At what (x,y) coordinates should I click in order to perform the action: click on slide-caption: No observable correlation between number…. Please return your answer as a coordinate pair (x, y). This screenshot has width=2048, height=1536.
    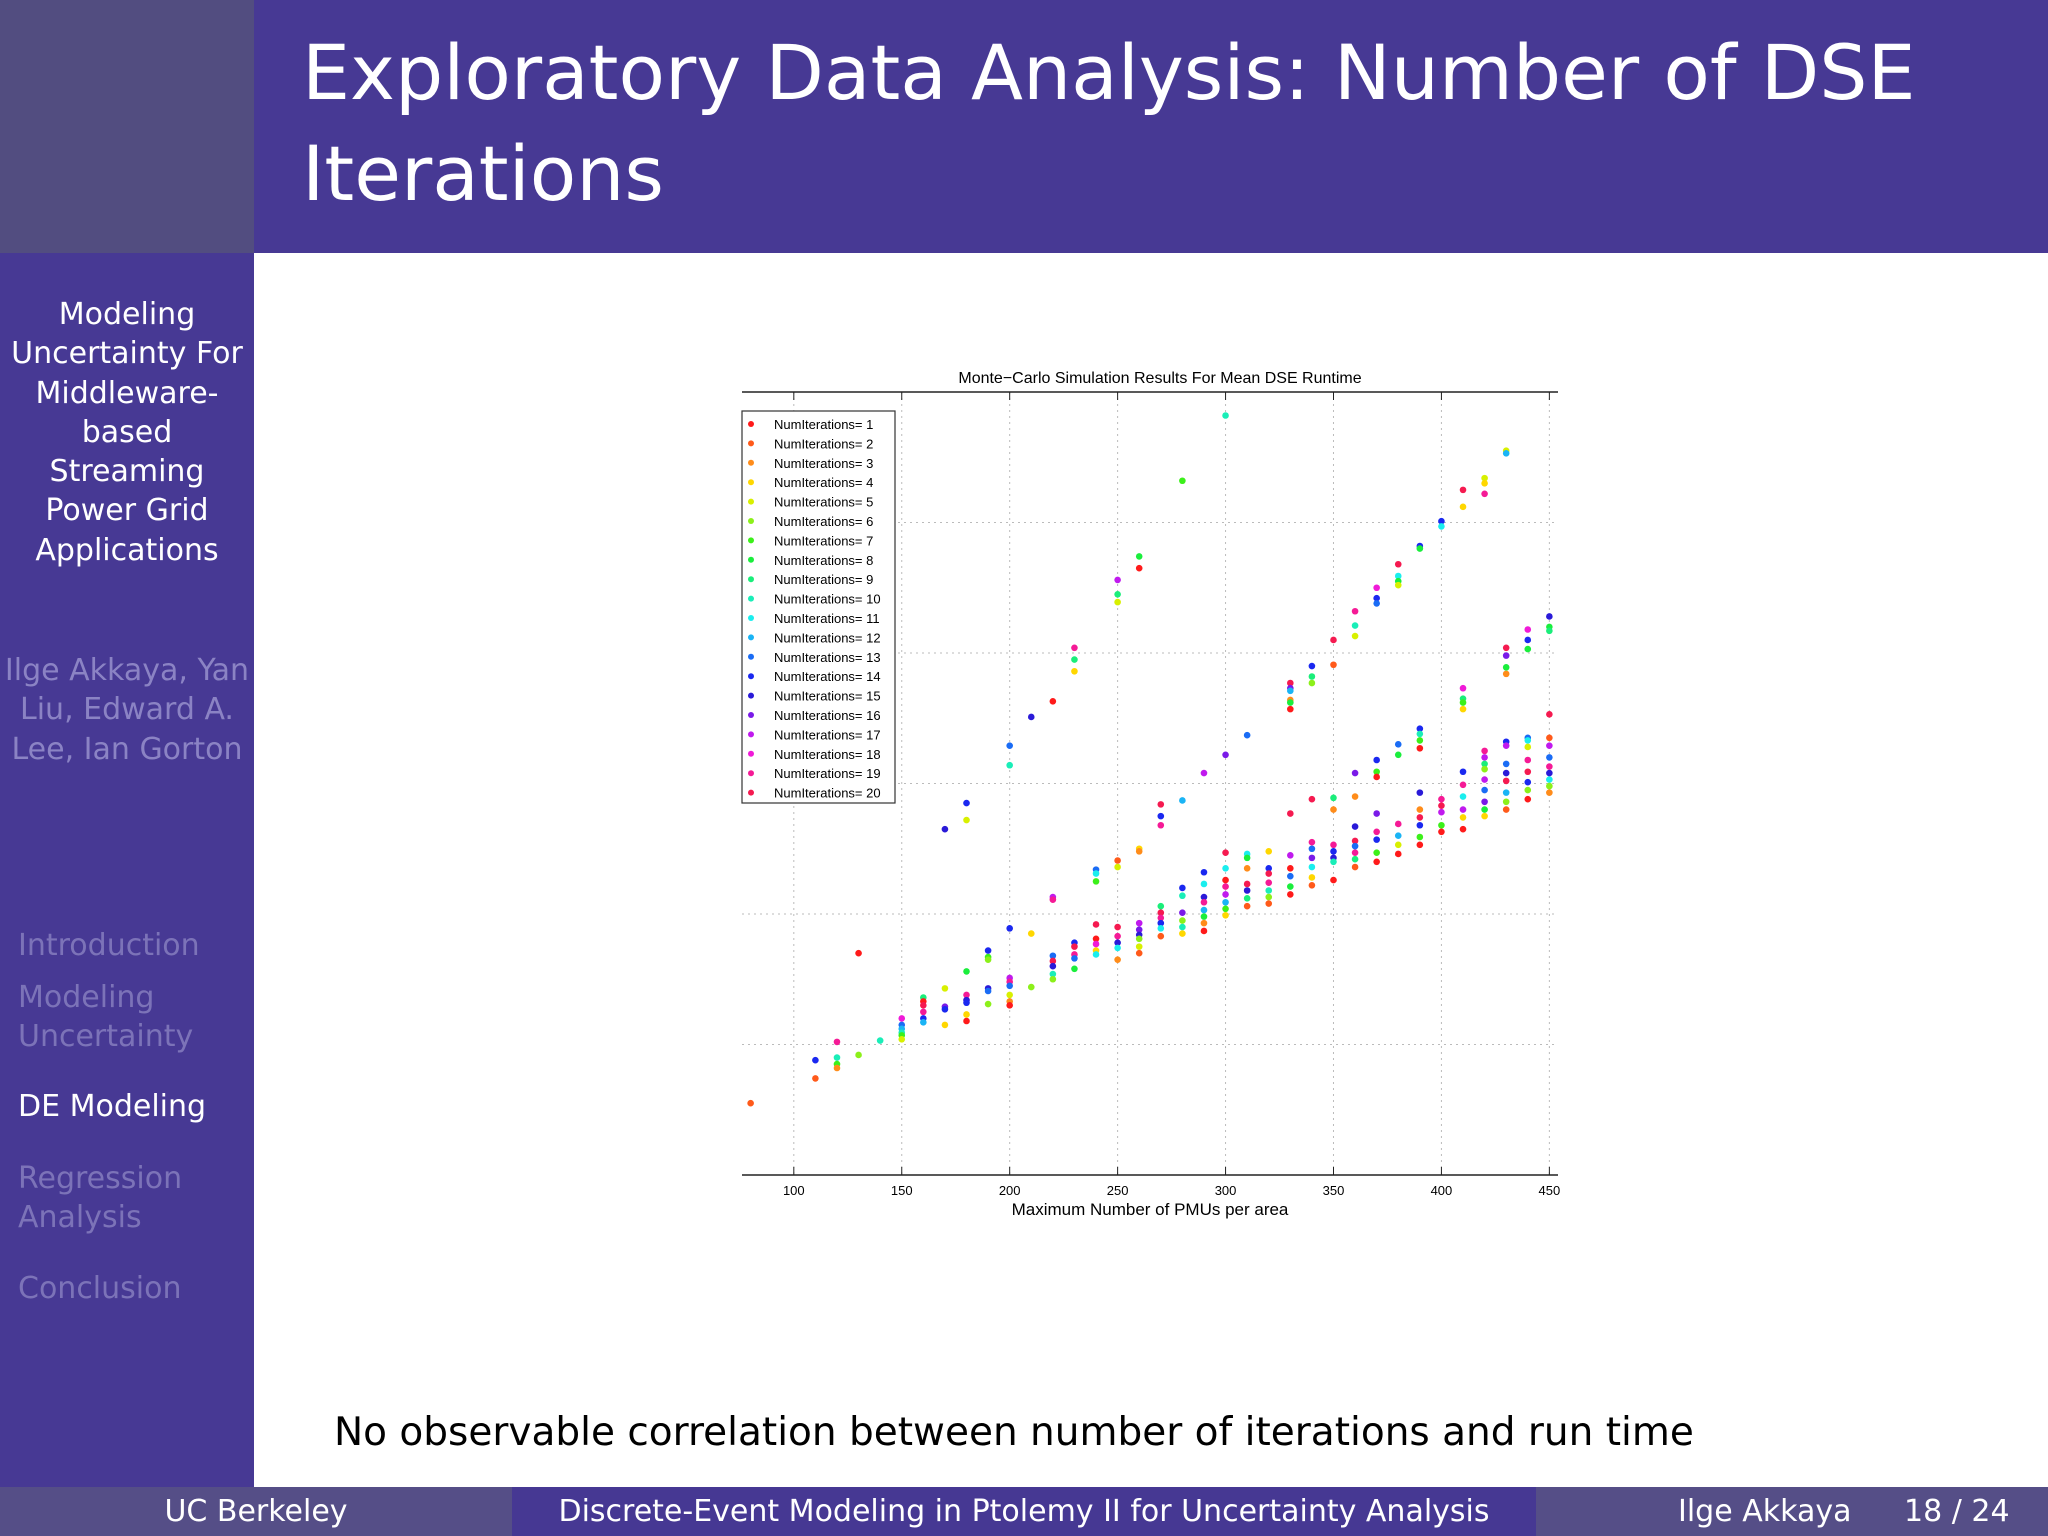
    Looking at the image, I should click on (1014, 1432).